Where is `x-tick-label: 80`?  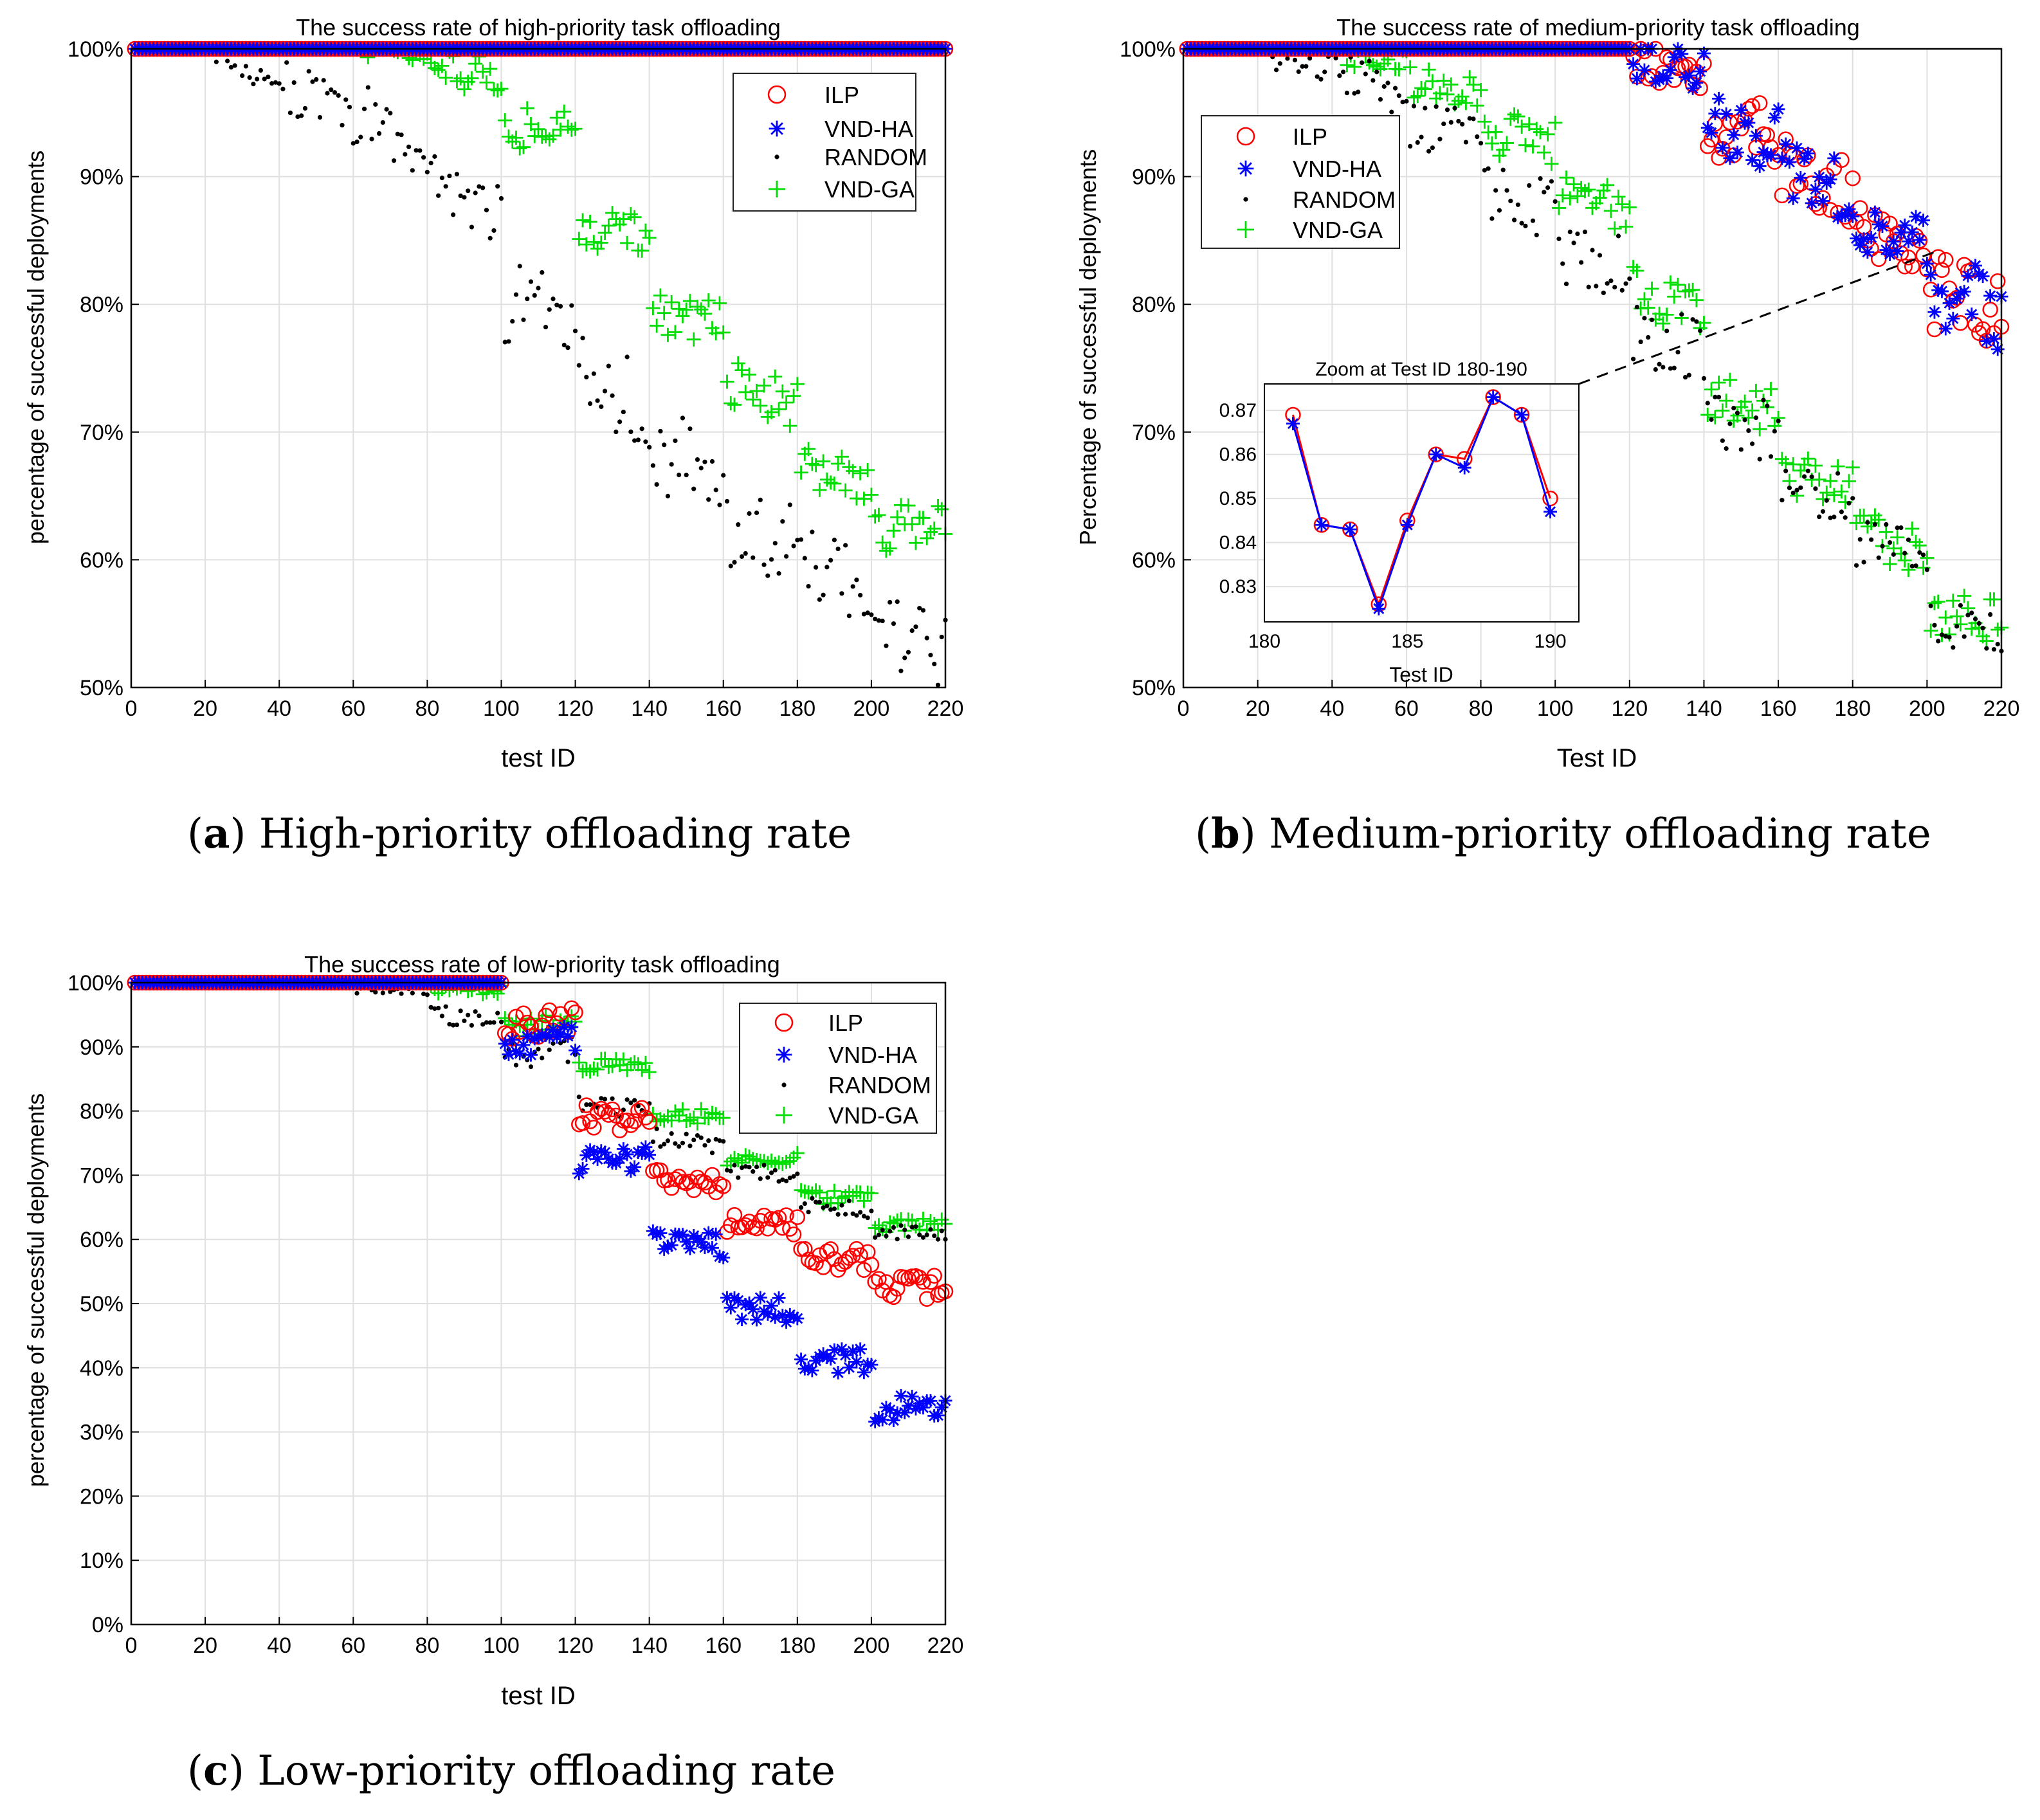 x-tick-label: 80 is located at coordinates (1481, 709).